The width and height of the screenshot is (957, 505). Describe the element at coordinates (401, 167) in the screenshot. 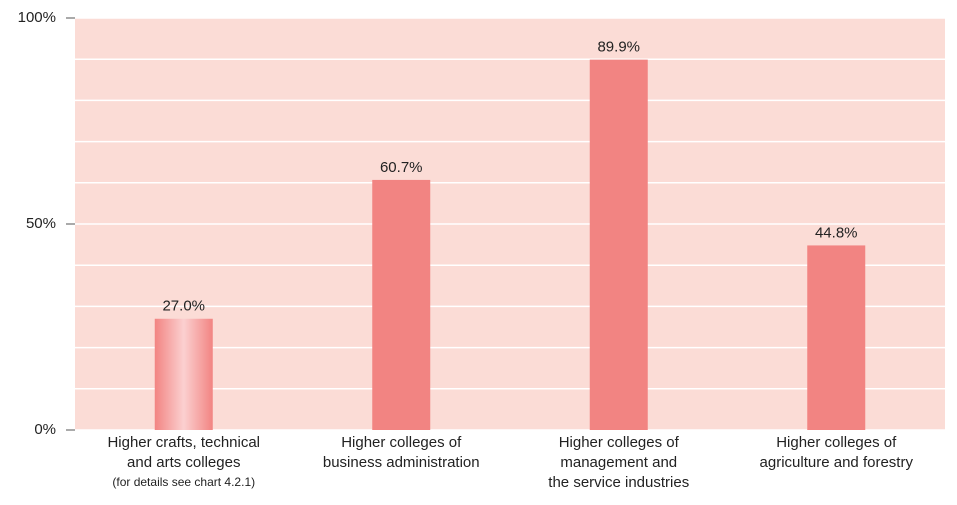

I see `value-label: 60.7%` at that location.